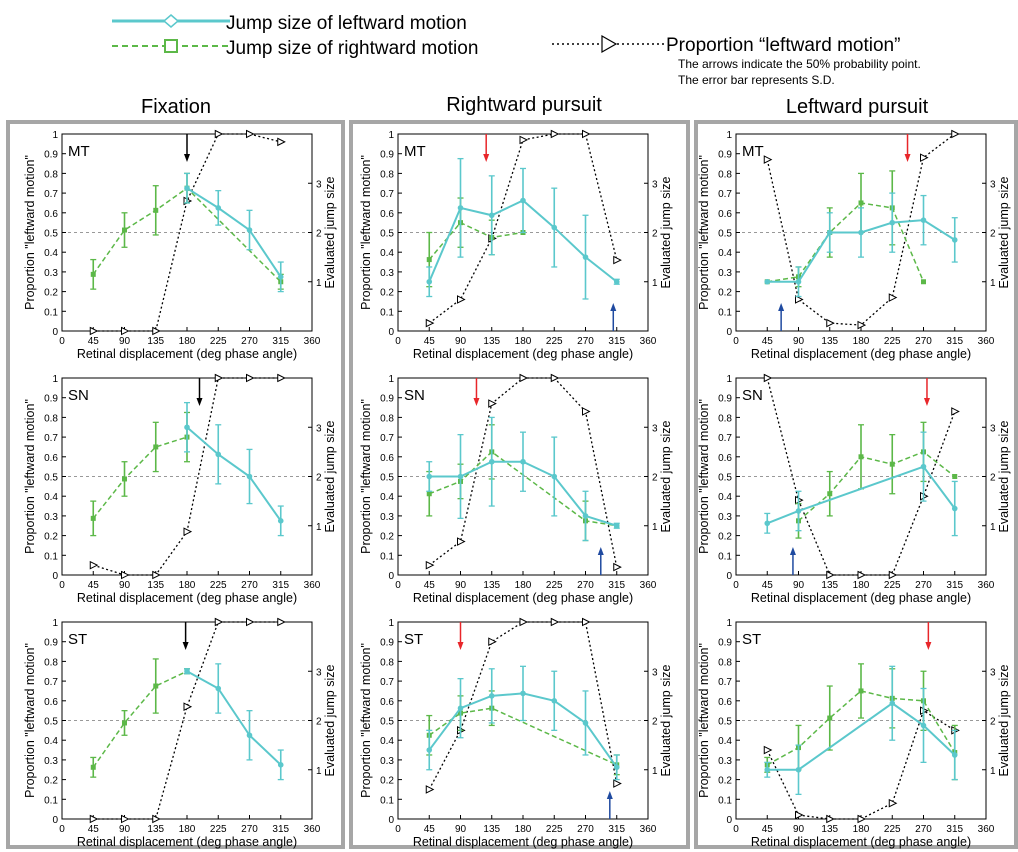  Describe the element at coordinates (430, 829) in the screenshot. I see `x-tick-label: 45` at that location.